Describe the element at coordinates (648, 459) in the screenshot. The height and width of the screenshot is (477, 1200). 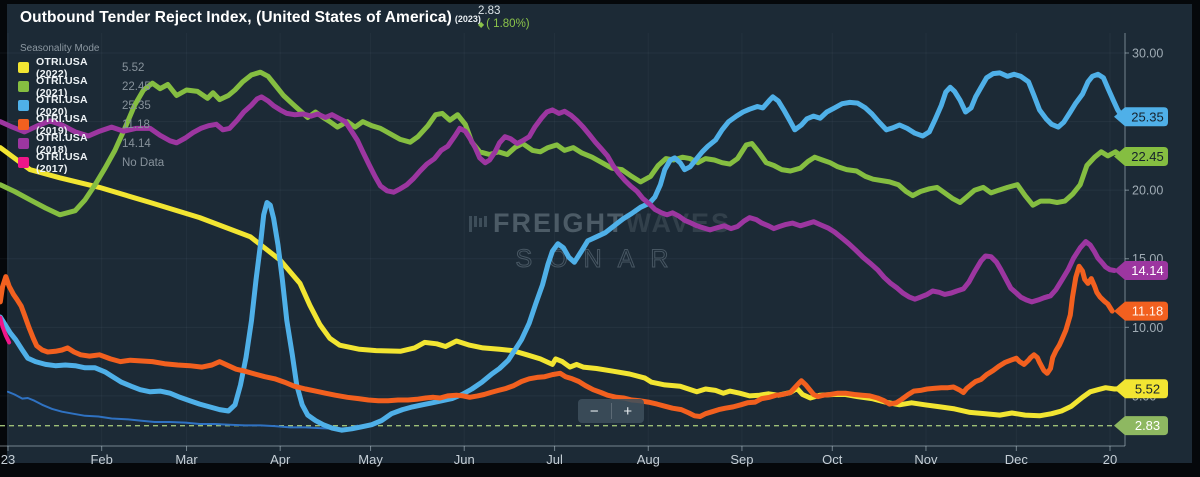
I see `x-tick-label: Aug` at that location.